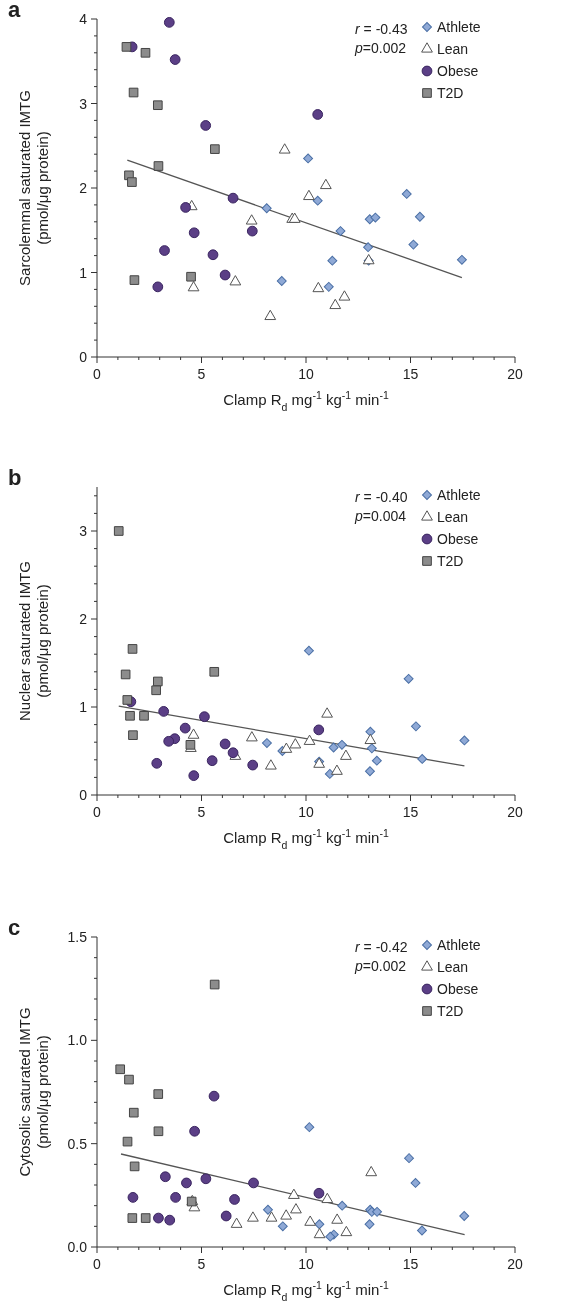  I want to click on y-tick-label: 0.0, so click(77, 1247).